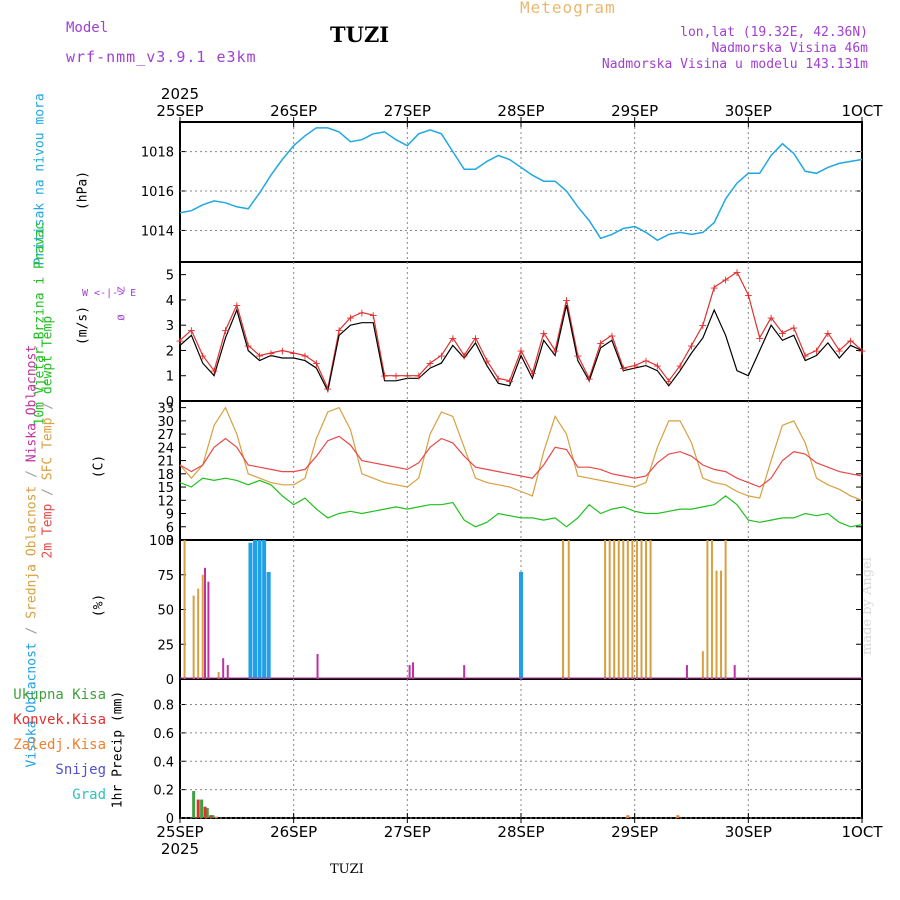 The width and height of the screenshot is (900, 900). Describe the element at coordinates (293, 111) in the screenshot. I see `date-tick-top: 26SEP` at that location.